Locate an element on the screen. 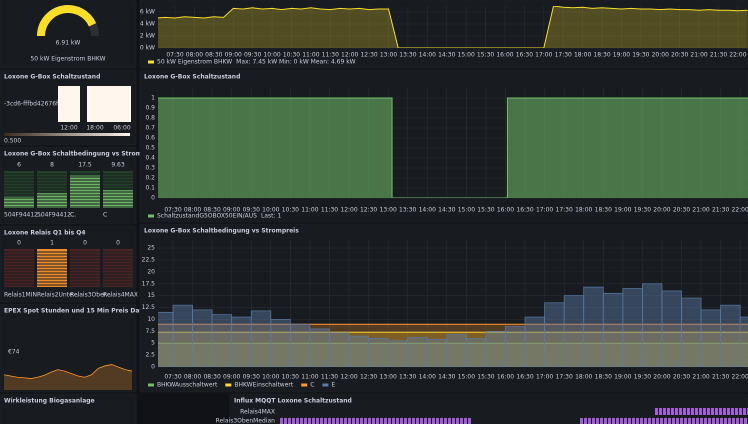 This screenshot has height=424, width=748. y-tick-label: 12.5 is located at coordinates (149, 307).